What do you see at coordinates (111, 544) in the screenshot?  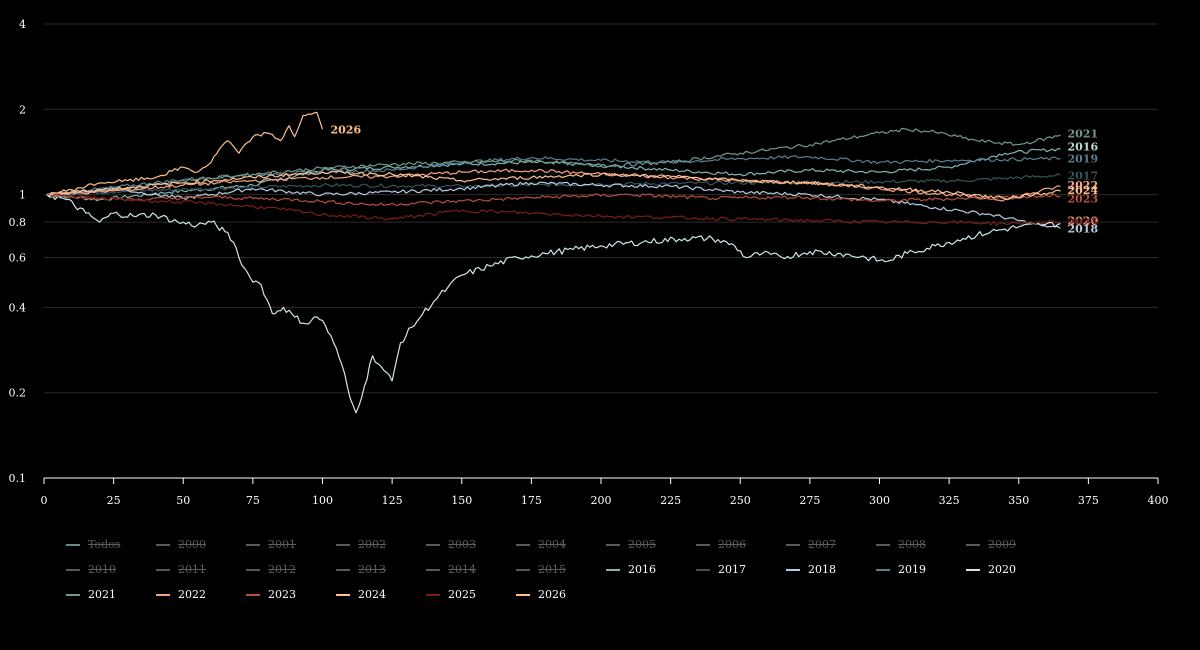 I see `legend-item-todos: Todos` at bounding box center [111, 544].